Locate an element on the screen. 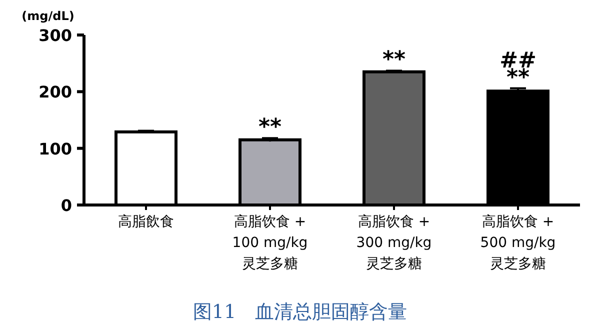 The height and width of the screenshot is (332, 600). y-tick-label: 200 is located at coordinates (55, 92).